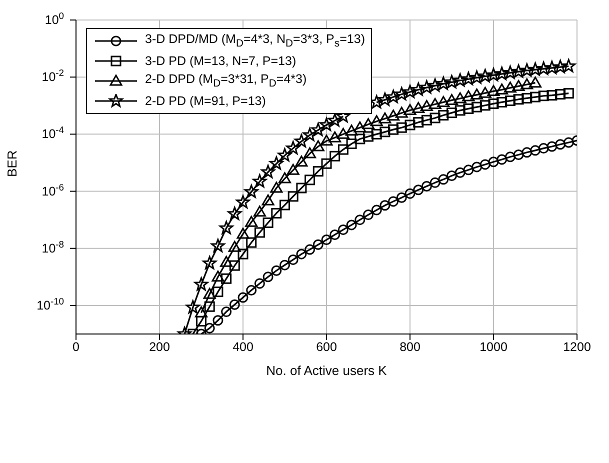 The width and height of the screenshot is (609, 463). I want to click on x-tick-label: 1000, so click(494, 347).